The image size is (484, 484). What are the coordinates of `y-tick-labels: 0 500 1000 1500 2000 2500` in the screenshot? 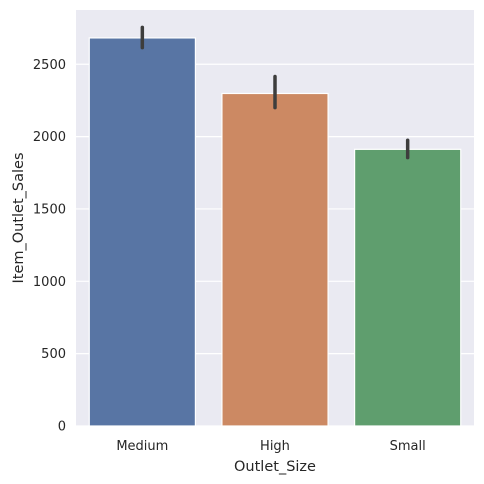 It's located at (49, 246).